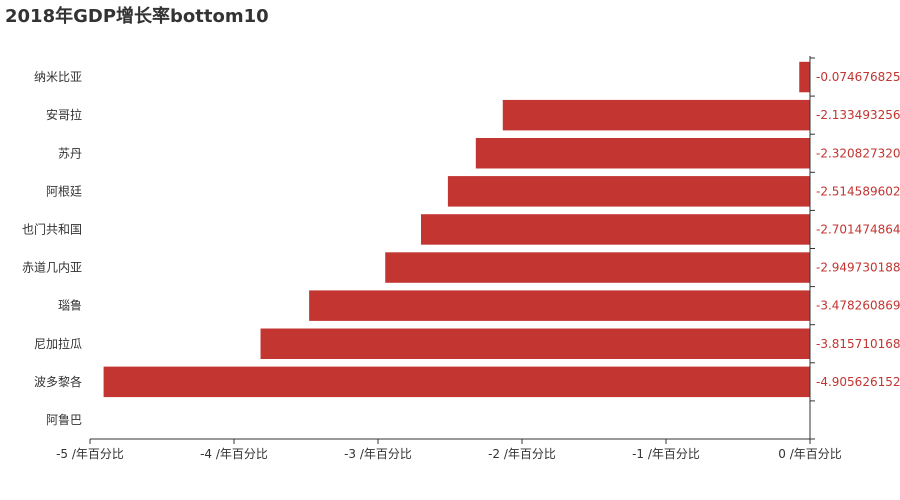  Describe the element at coordinates (522, 454) in the screenshot. I see `x-tick-label-4: -2 /年百分比` at that location.